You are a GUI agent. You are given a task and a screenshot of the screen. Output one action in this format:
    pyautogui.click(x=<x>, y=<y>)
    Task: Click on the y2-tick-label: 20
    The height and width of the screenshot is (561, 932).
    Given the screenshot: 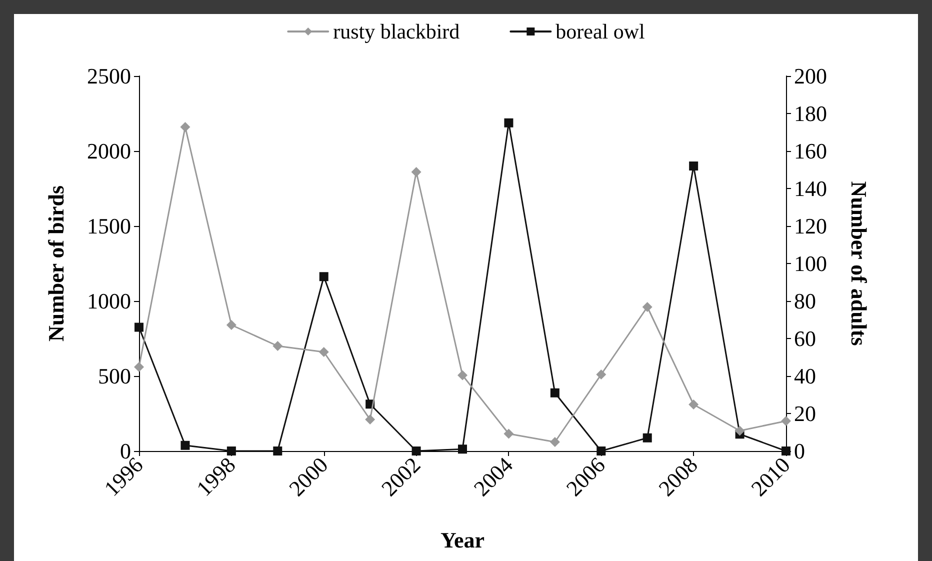 What is the action you would take?
    pyautogui.click(x=805, y=413)
    